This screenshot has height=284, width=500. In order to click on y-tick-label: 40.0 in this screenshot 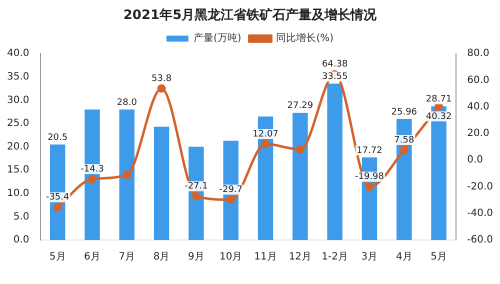, I will do `click(18, 54)`.